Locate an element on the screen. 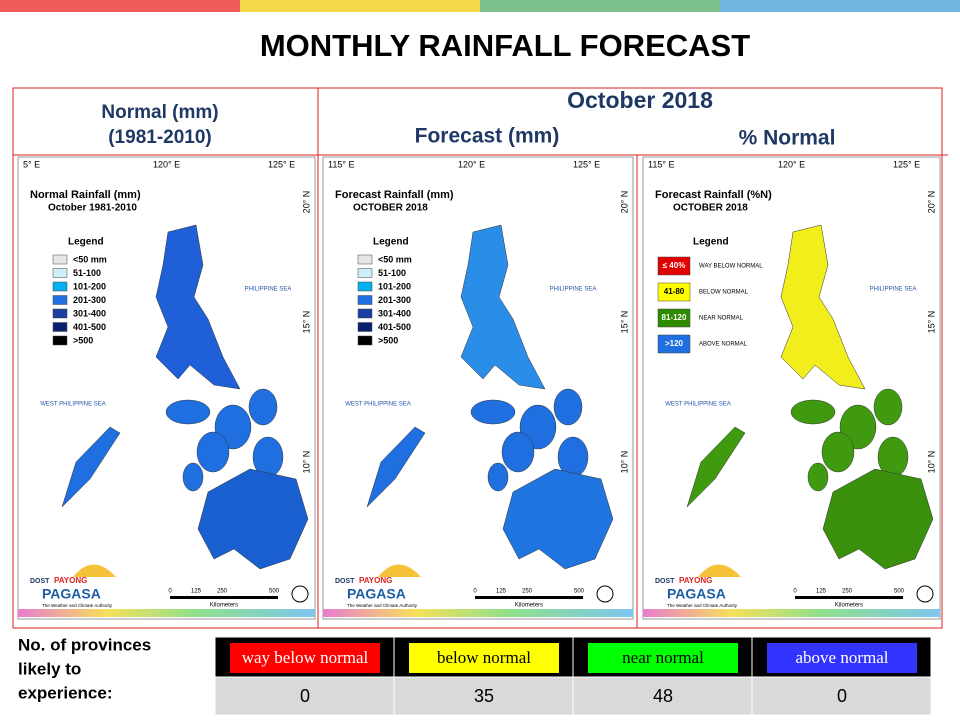 The width and height of the screenshot is (960, 720). logo-umbrella is located at coordinates (719, 570).